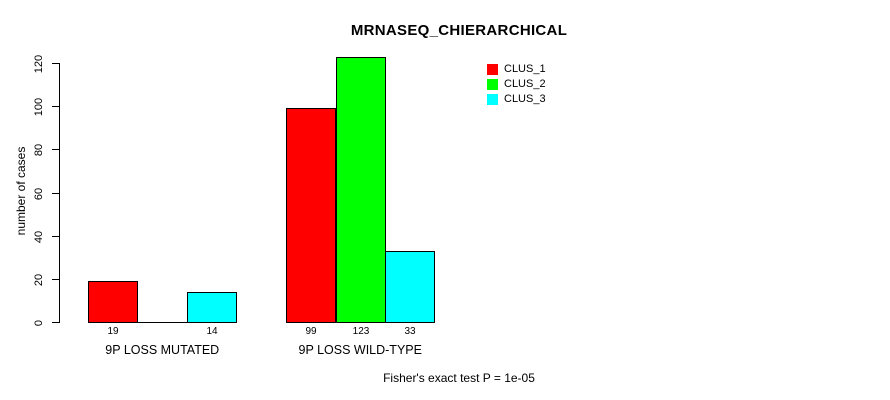 This screenshot has width=890, height=400. Describe the element at coordinates (39, 323) in the screenshot. I see `y-tick-label: 0` at that location.